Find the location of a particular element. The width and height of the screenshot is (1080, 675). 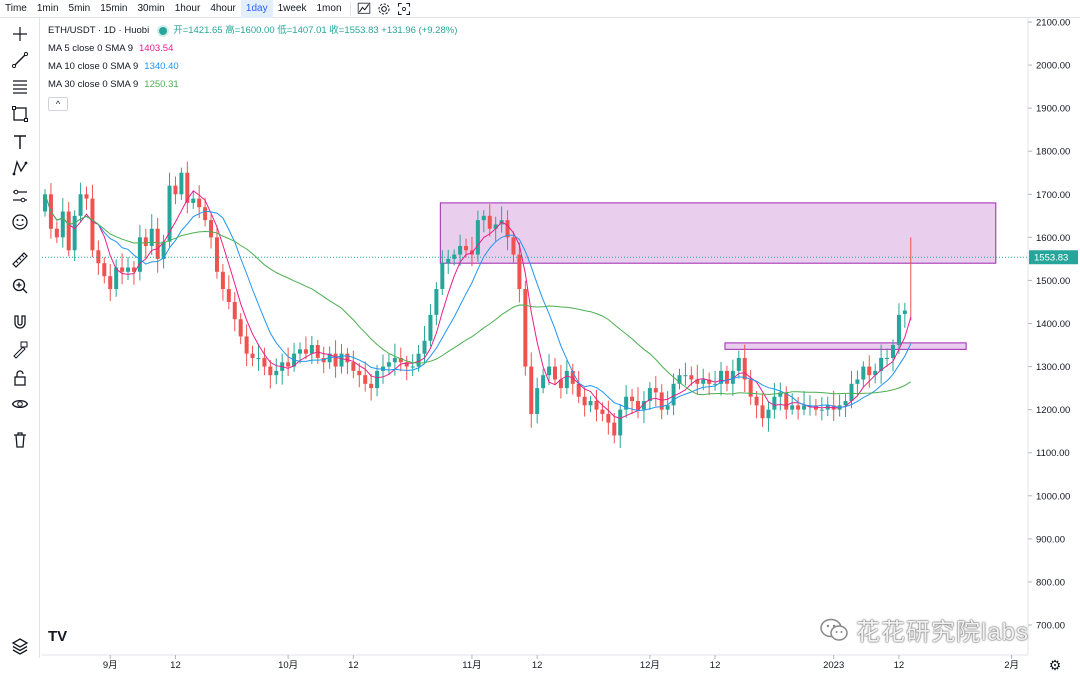

watermark-text: 花花研究院labs is located at coordinates (943, 632).